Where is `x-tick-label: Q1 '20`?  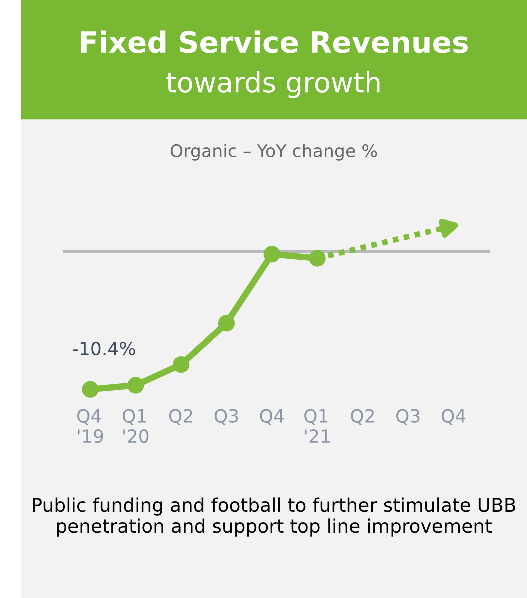 x-tick-label: Q1 '20 is located at coordinates (135, 426).